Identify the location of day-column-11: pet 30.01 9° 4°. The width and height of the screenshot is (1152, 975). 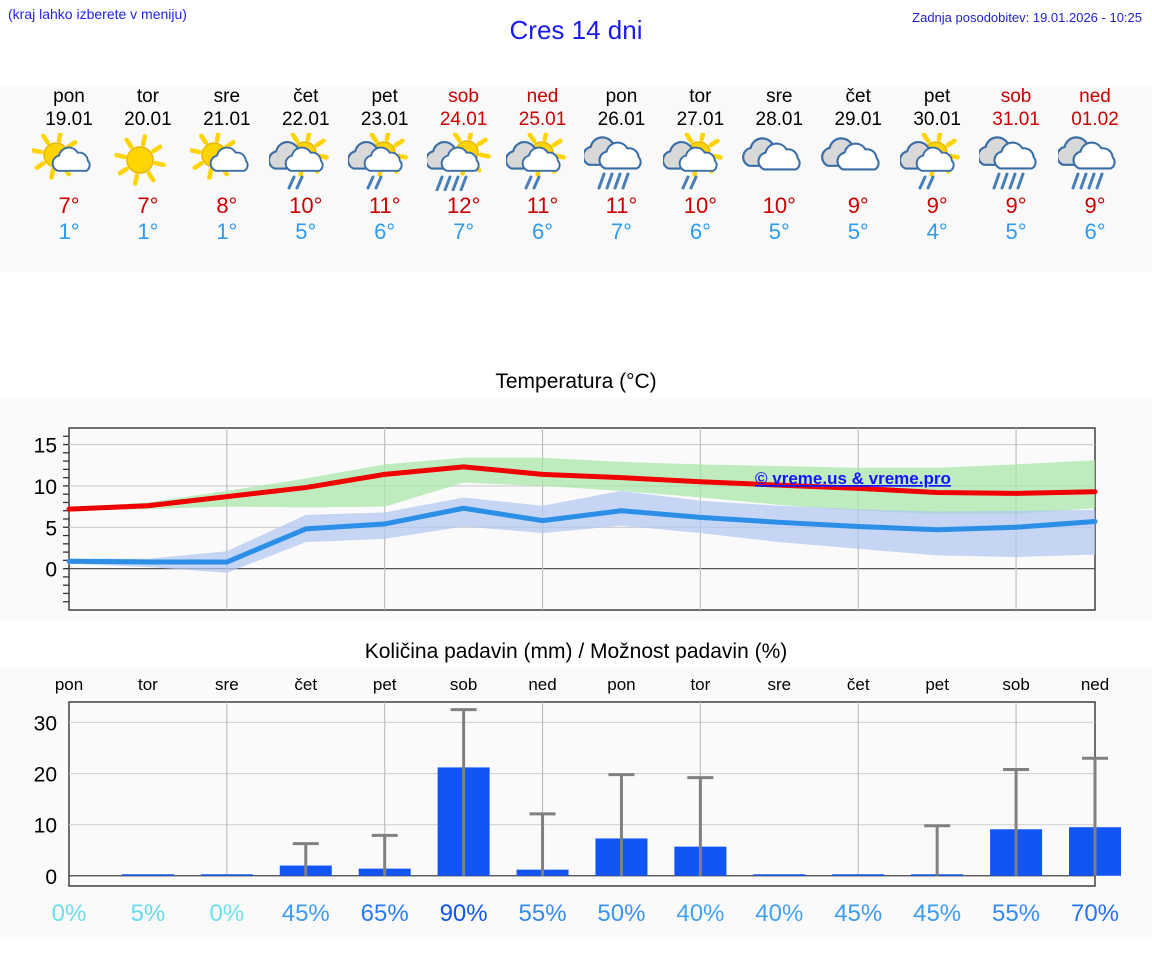
(937, 165).